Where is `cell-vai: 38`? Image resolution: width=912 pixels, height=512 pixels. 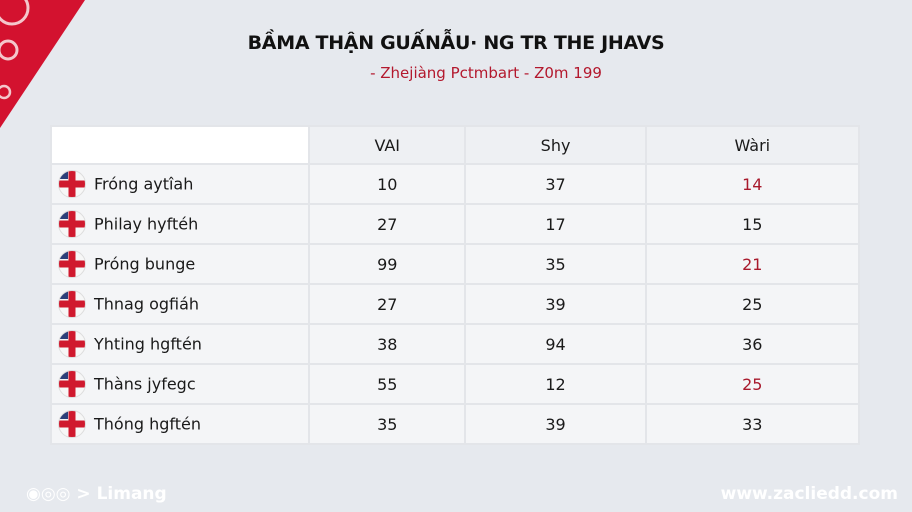
cell-vai: 38 is located at coordinates (387, 344).